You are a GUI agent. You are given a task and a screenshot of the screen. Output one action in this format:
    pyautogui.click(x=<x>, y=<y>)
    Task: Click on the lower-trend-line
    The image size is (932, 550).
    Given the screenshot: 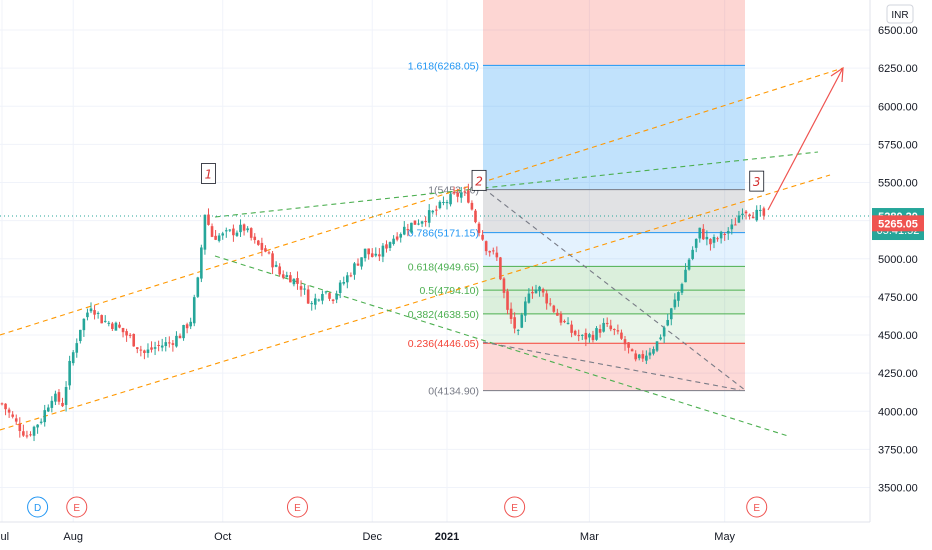 What is the action you would take?
    pyautogui.click(x=611, y=366)
    